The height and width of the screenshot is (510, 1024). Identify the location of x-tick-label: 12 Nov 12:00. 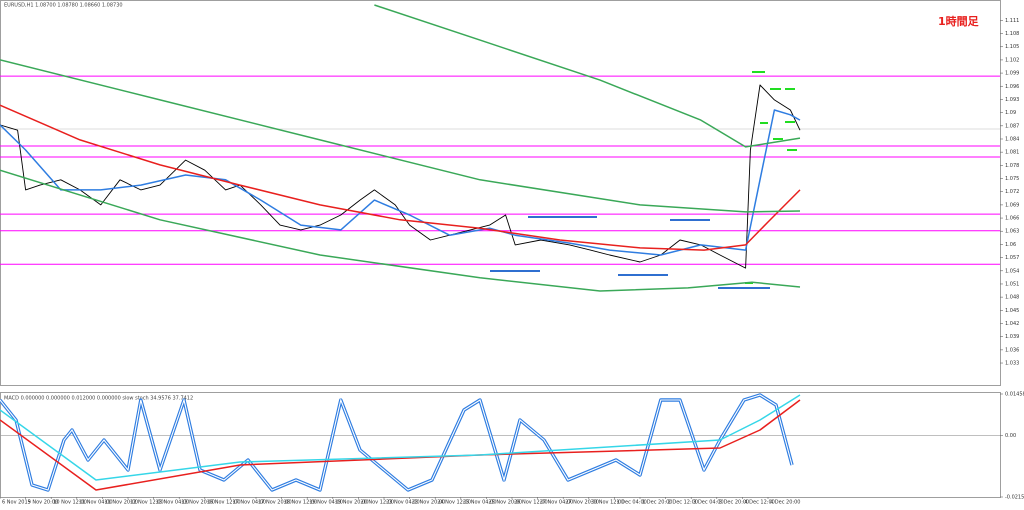
(147, 503).